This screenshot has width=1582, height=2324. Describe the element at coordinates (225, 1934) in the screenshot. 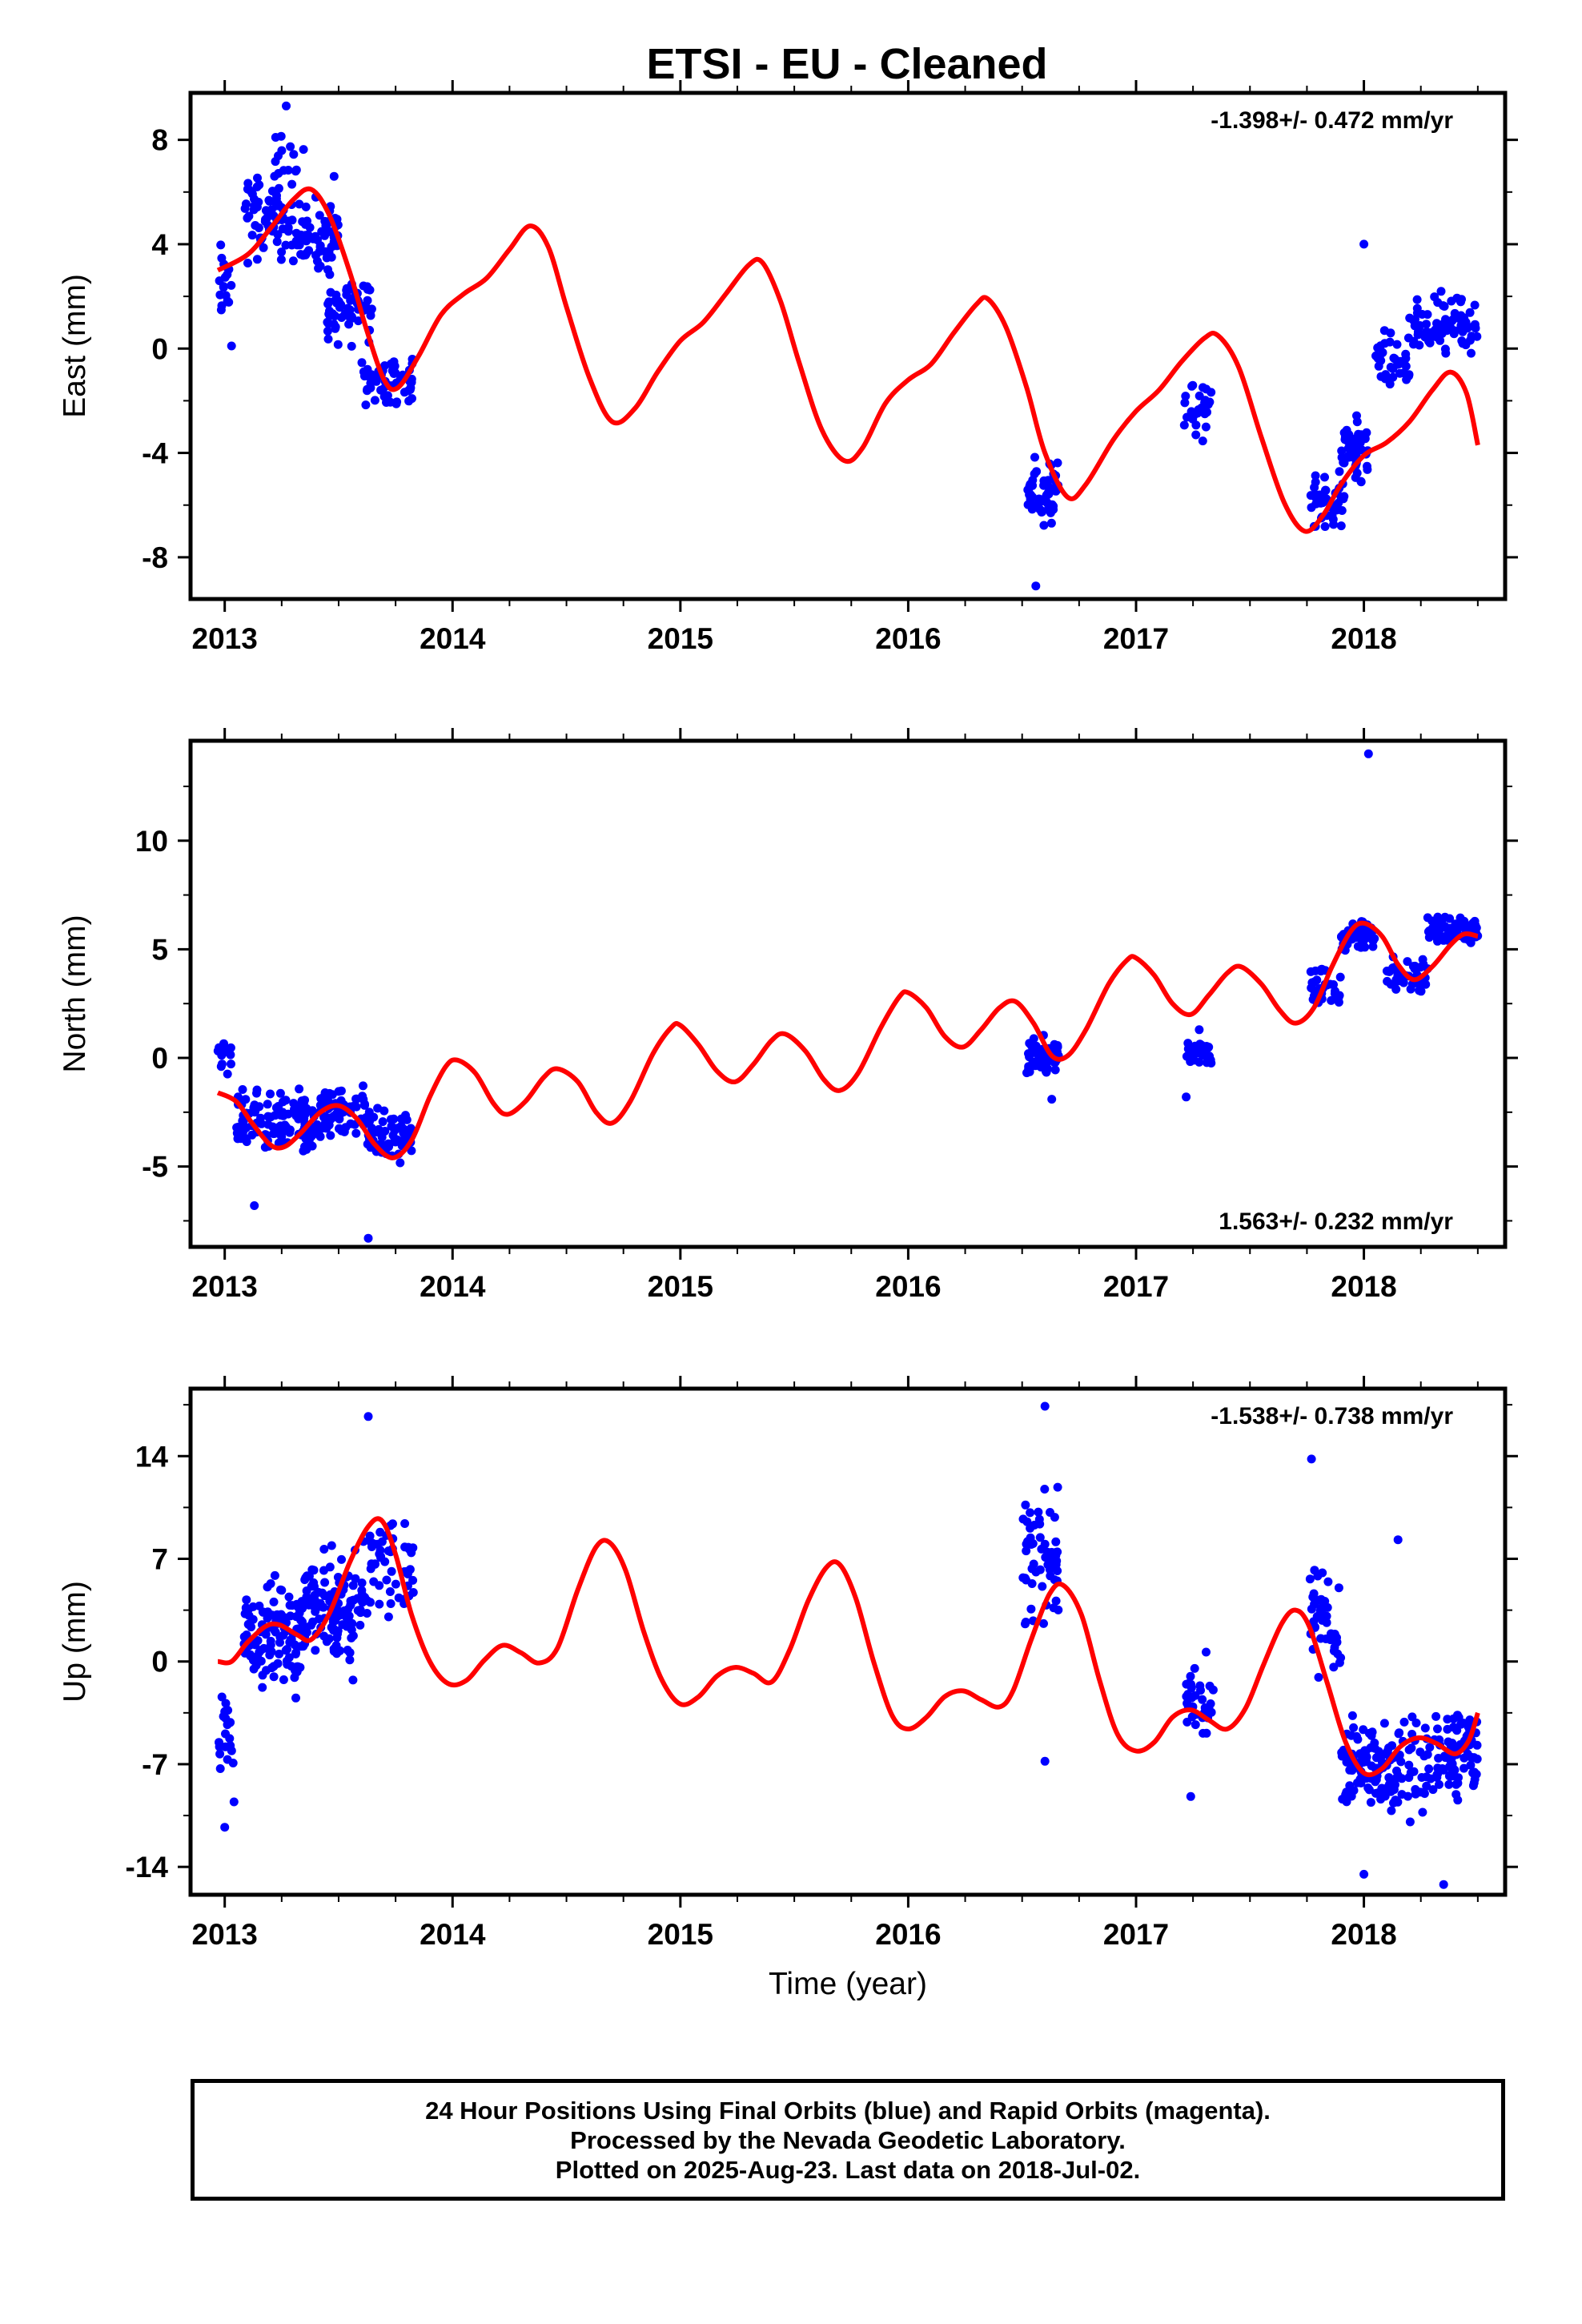

I see `x-tick-label: 2013` at that location.